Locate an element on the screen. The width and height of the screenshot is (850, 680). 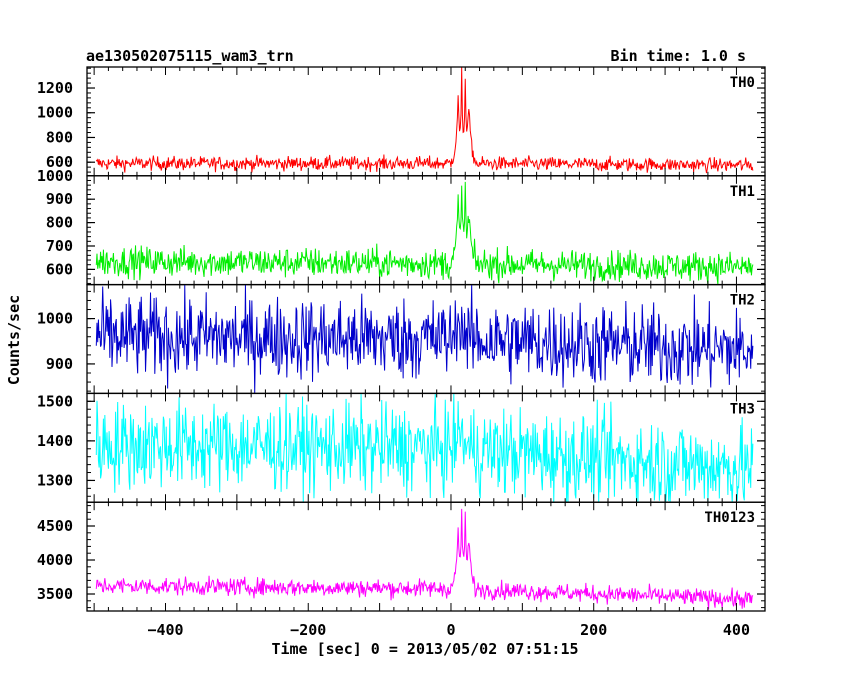
x-tick-label: 0 is located at coordinates (450, 630).